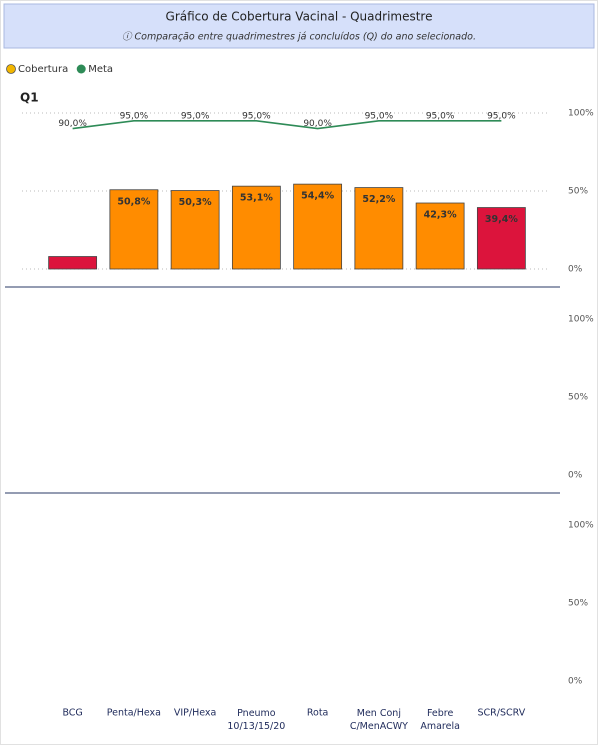  I want to click on data-label: 39,4%, so click(501, 219).